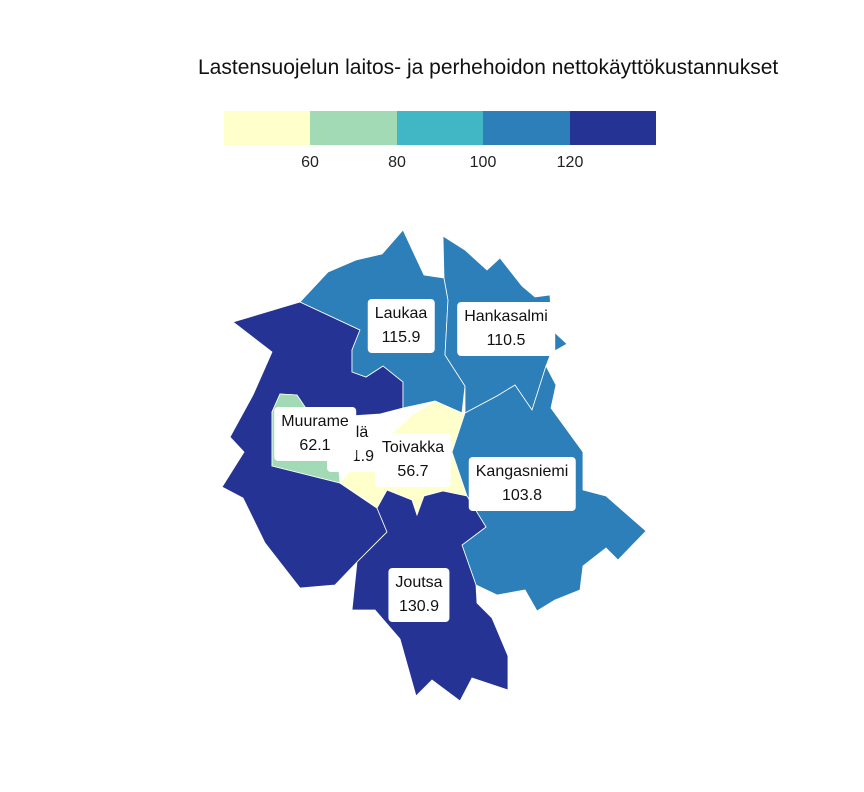 The height and width of the screenshot is (792, 864). I want to click on legend-tick: 60, so click(310, 162).